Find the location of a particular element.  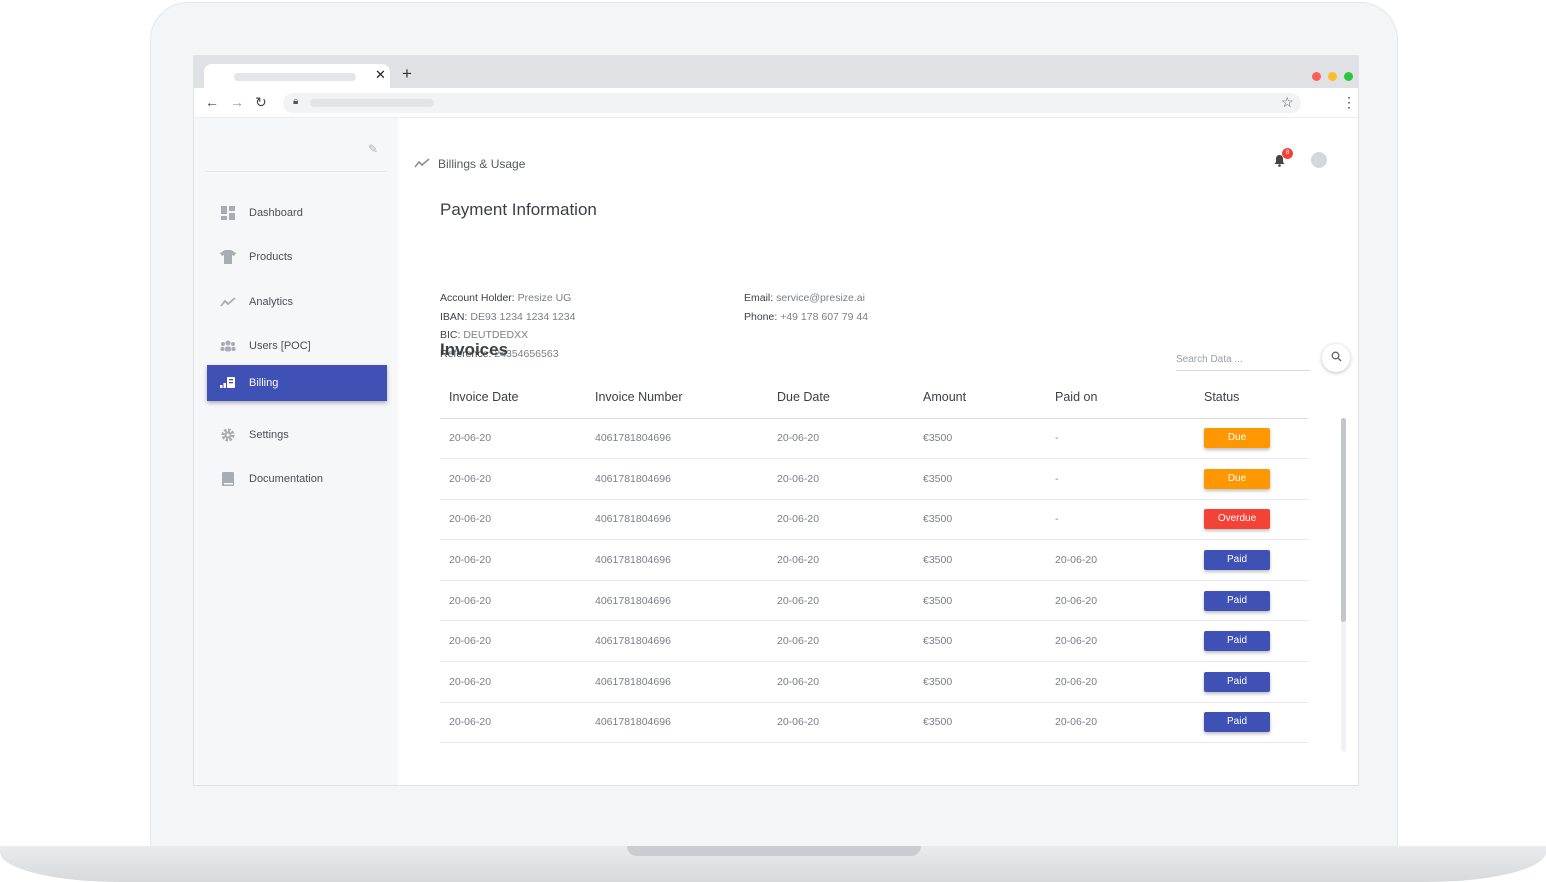

arrow-left-icon: ← is located at coordinates (212, 102).